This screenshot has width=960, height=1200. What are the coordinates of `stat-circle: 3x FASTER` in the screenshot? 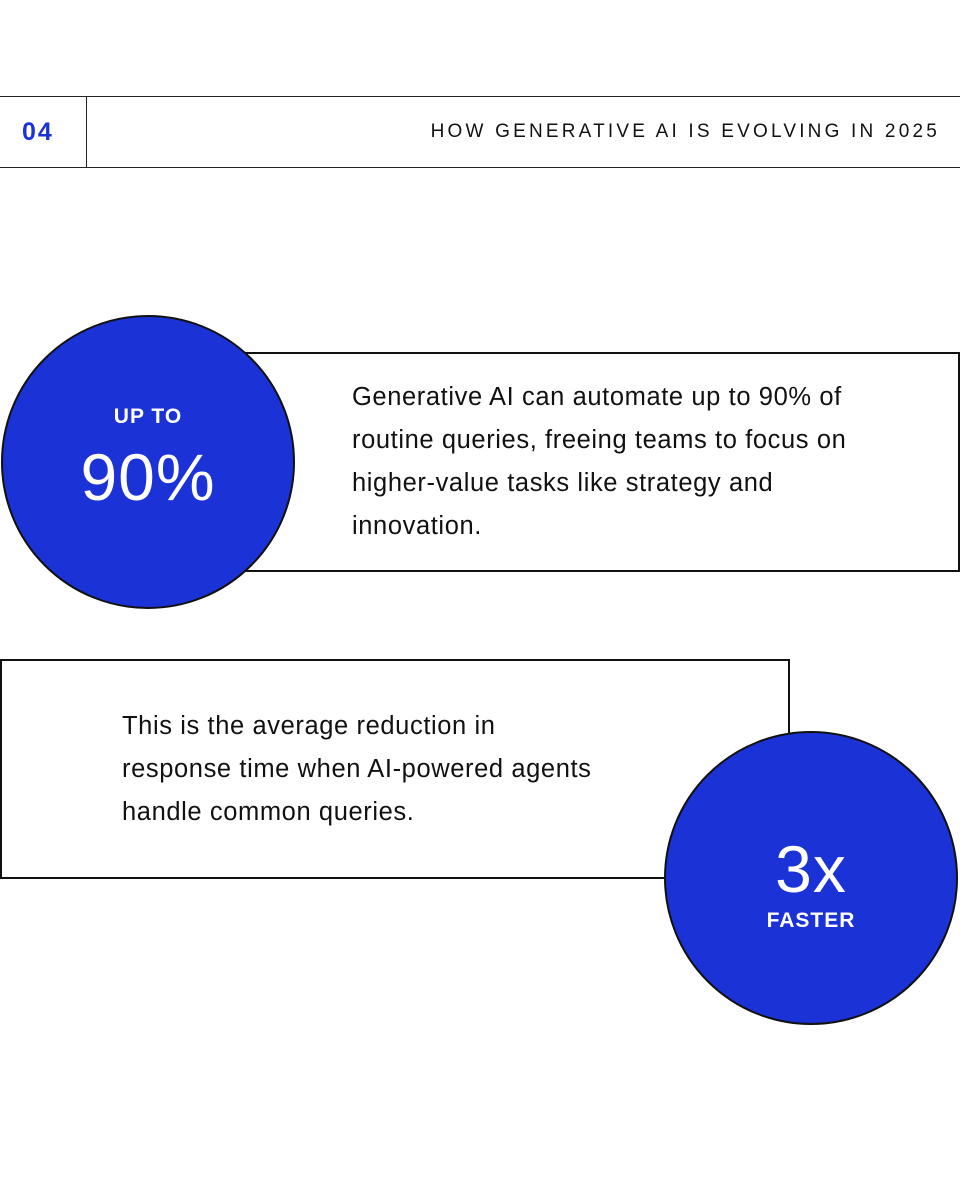 It's located at (811, 878).